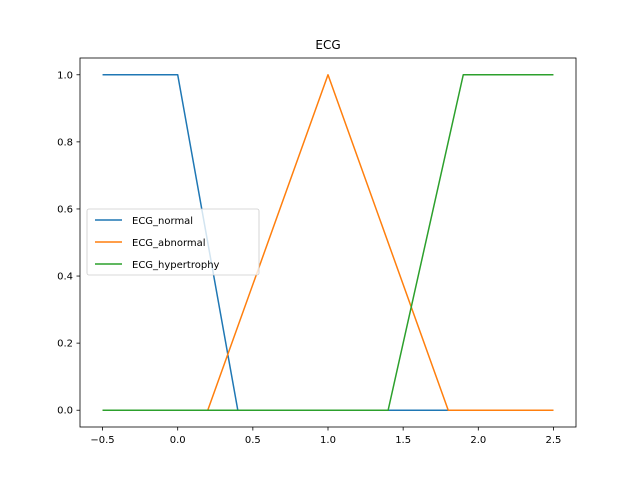  What do you see at coordinates (65, 209) in the screenshot?
I see `y-tick-label: 0.6` at bounding box center [65, 209].